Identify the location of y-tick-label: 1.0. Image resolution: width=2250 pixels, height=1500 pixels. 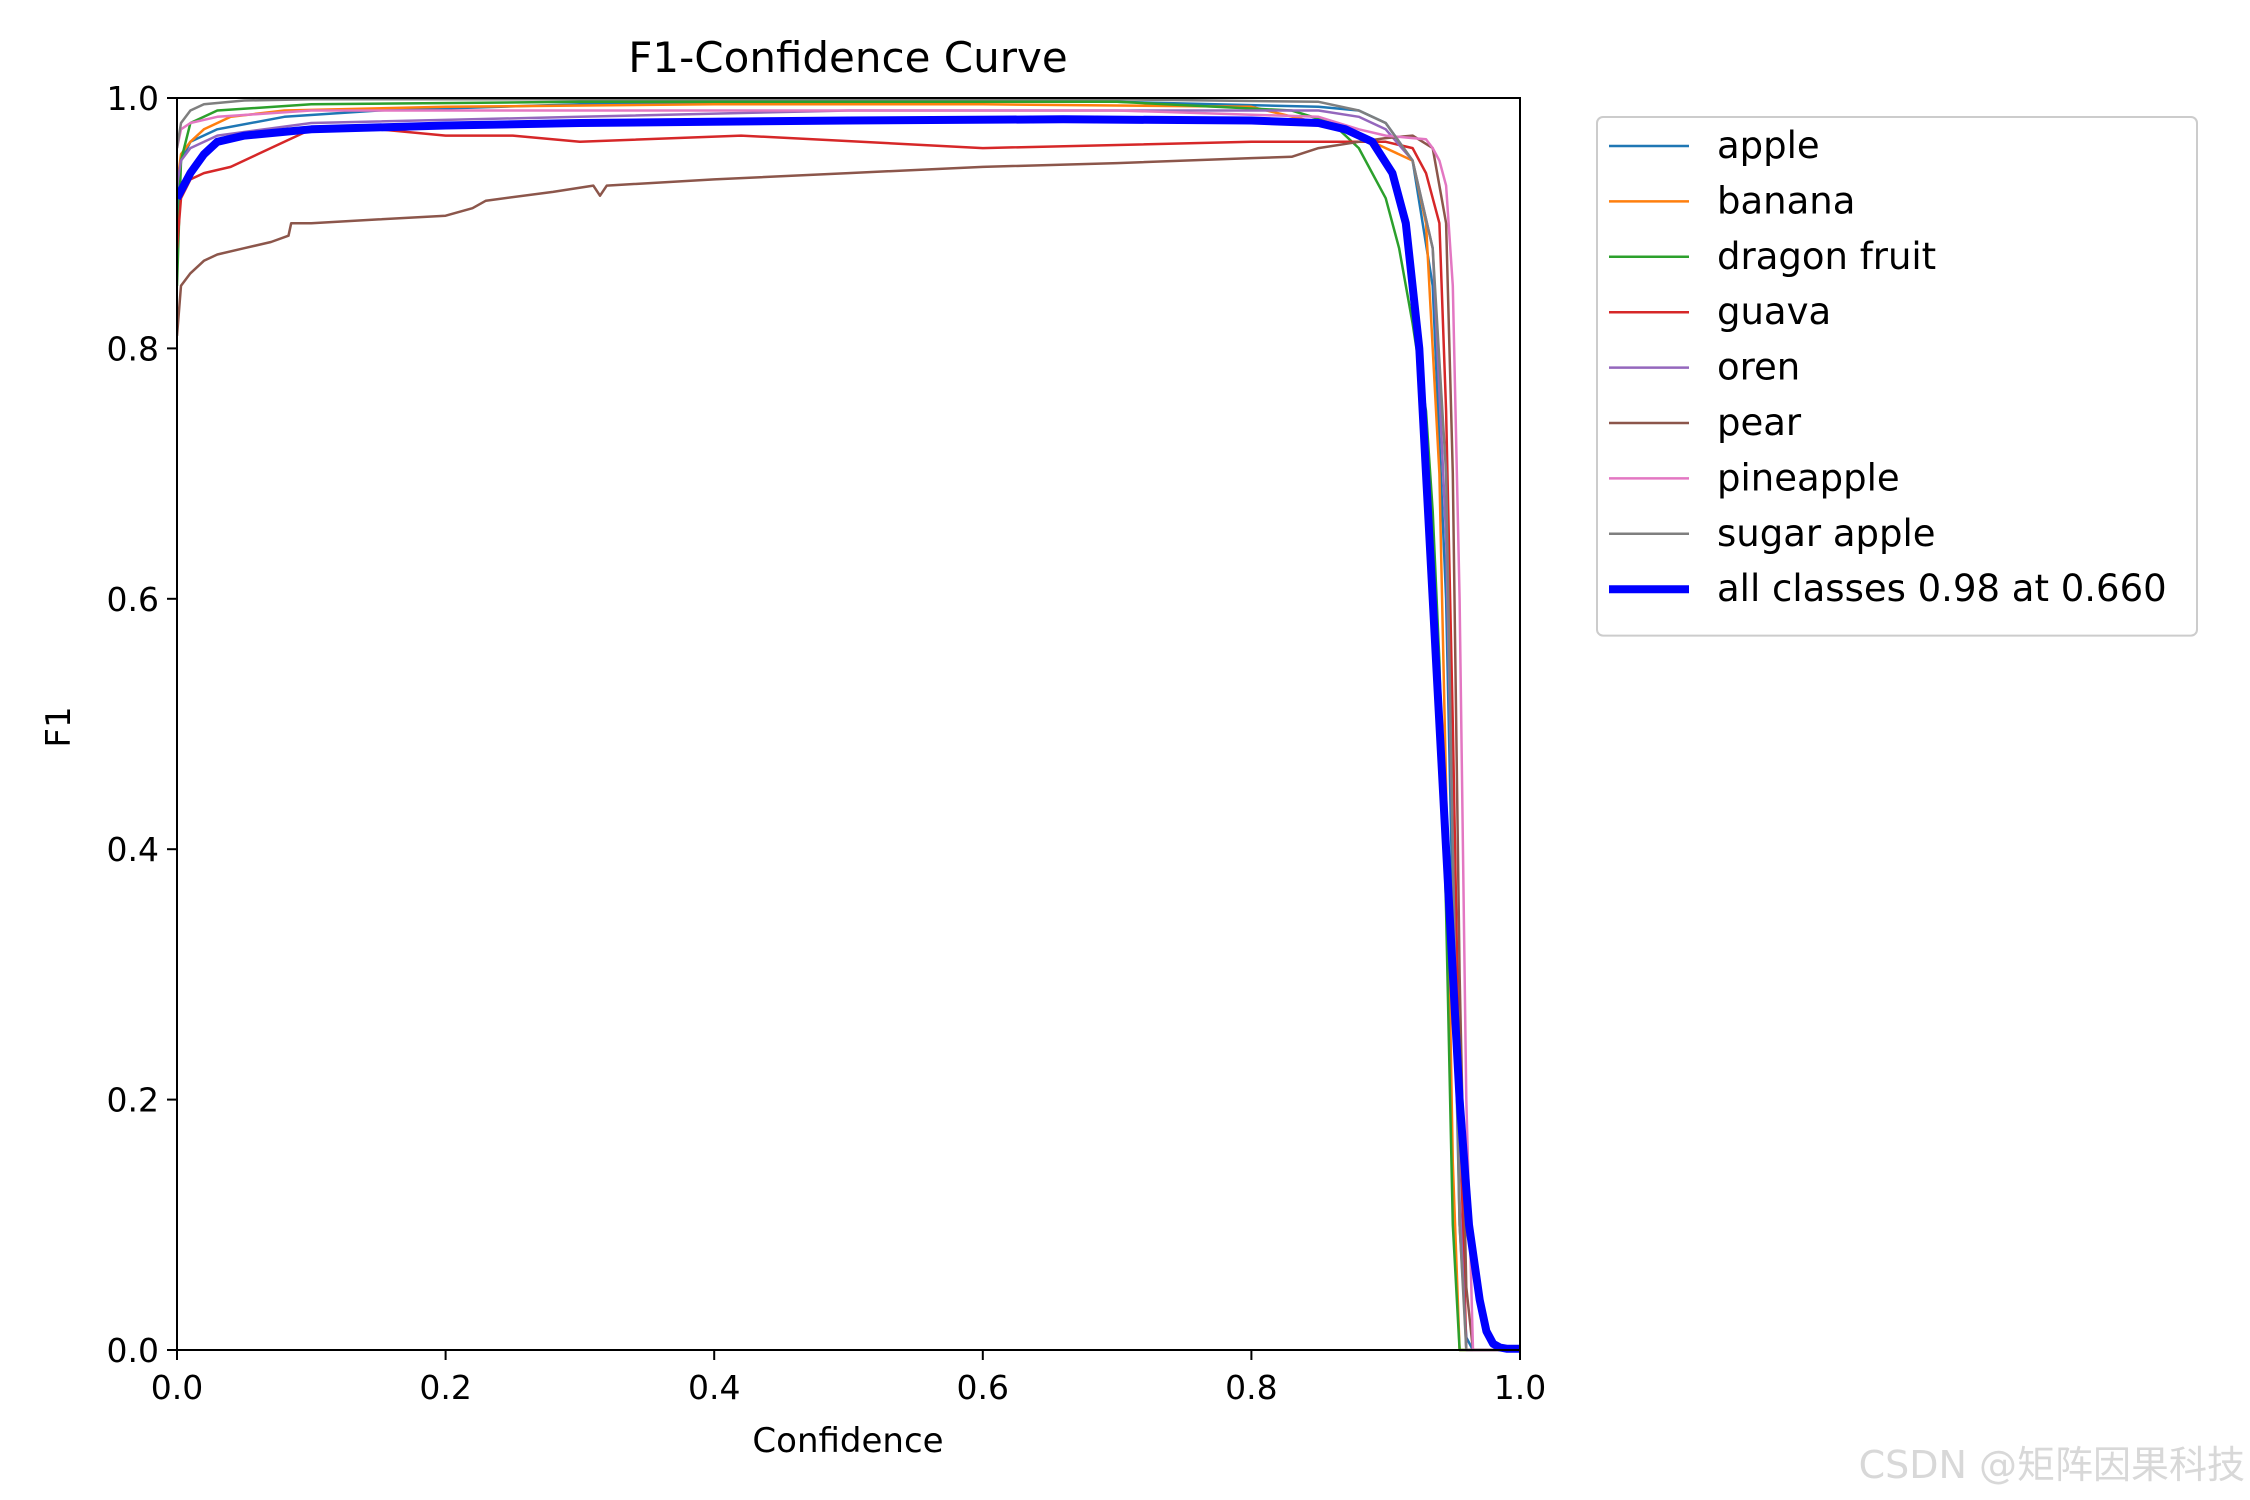
(133, 98).